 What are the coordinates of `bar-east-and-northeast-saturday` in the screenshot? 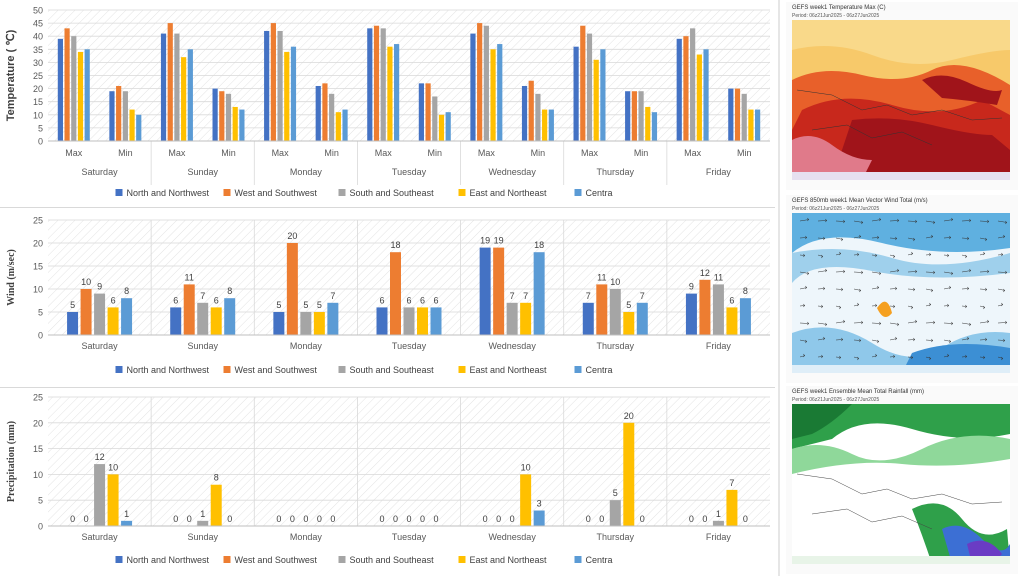 It's located at (113, 321).